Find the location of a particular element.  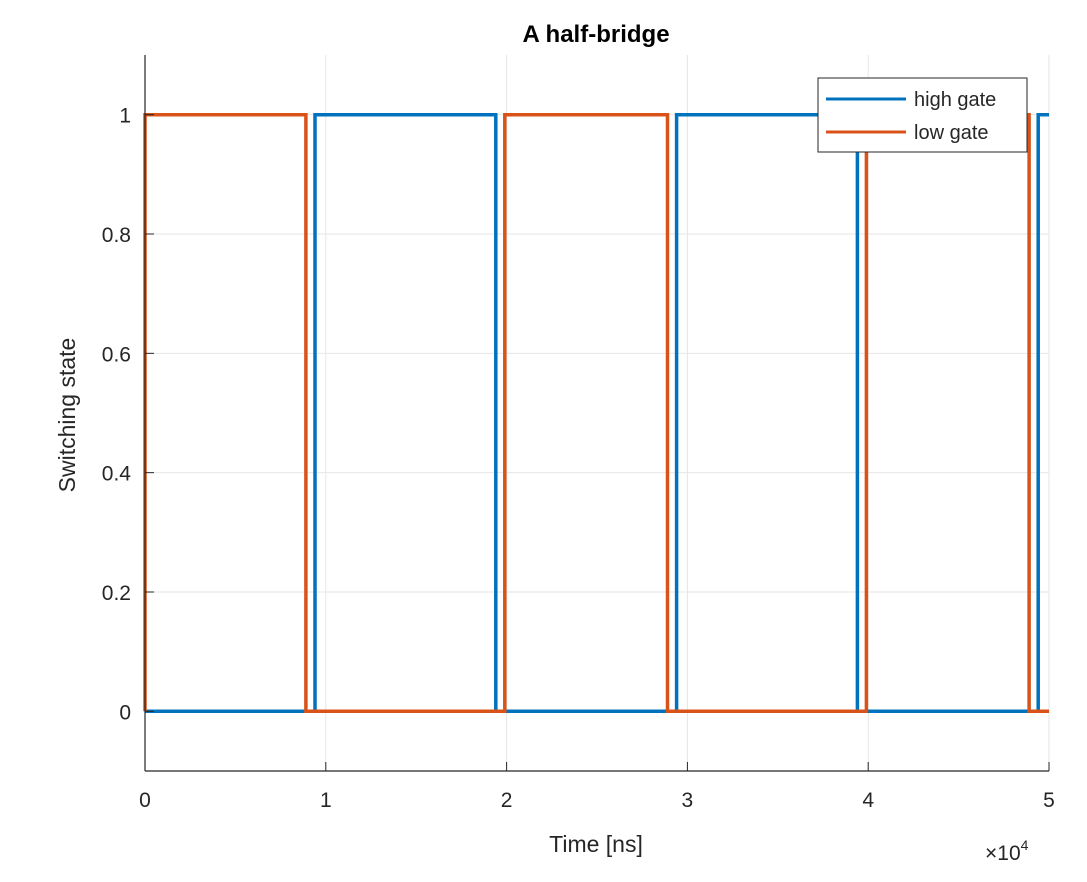

x-tick-label: 3 is located at coordinates (688, 800).